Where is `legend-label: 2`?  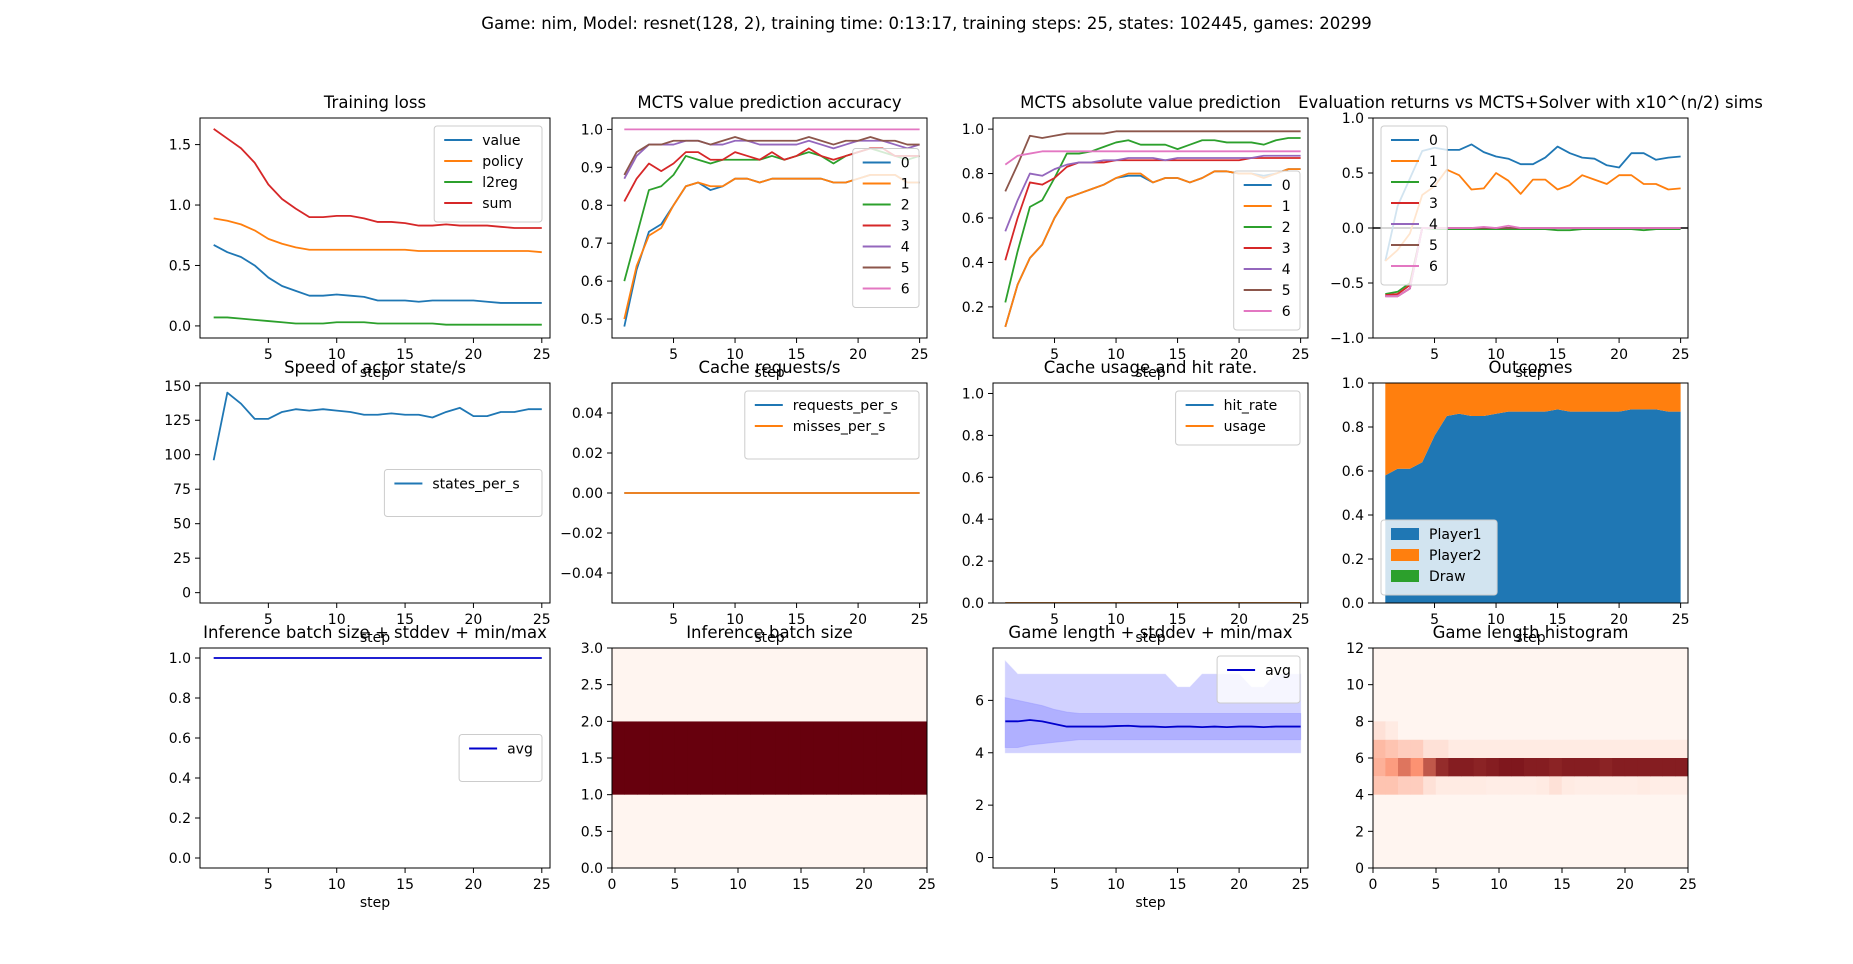
legend-label: 2 is located at coordinates (1286, 228).